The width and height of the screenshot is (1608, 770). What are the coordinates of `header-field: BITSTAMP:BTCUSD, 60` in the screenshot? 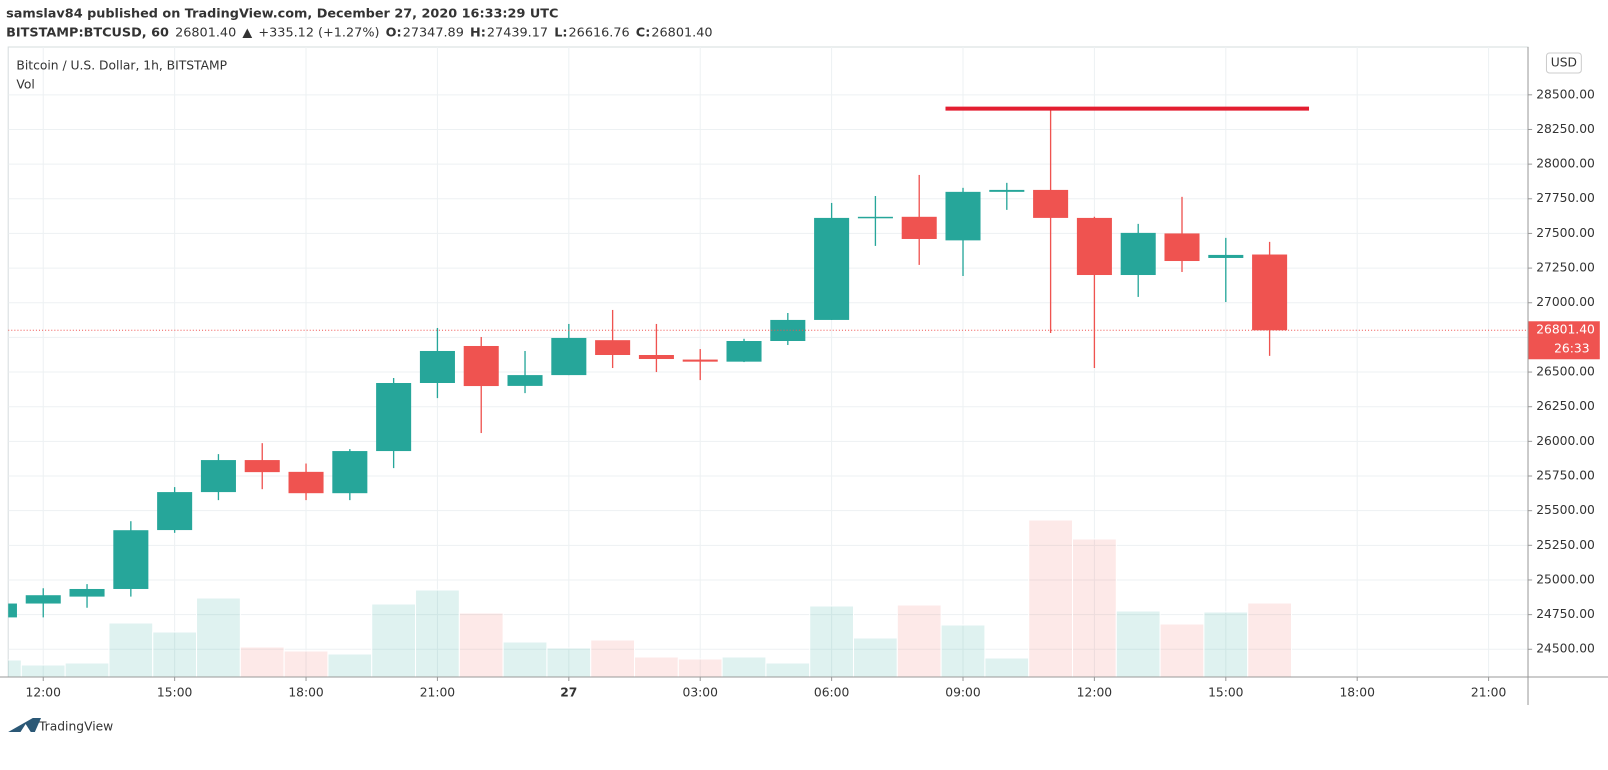 It's located at (87, 32).